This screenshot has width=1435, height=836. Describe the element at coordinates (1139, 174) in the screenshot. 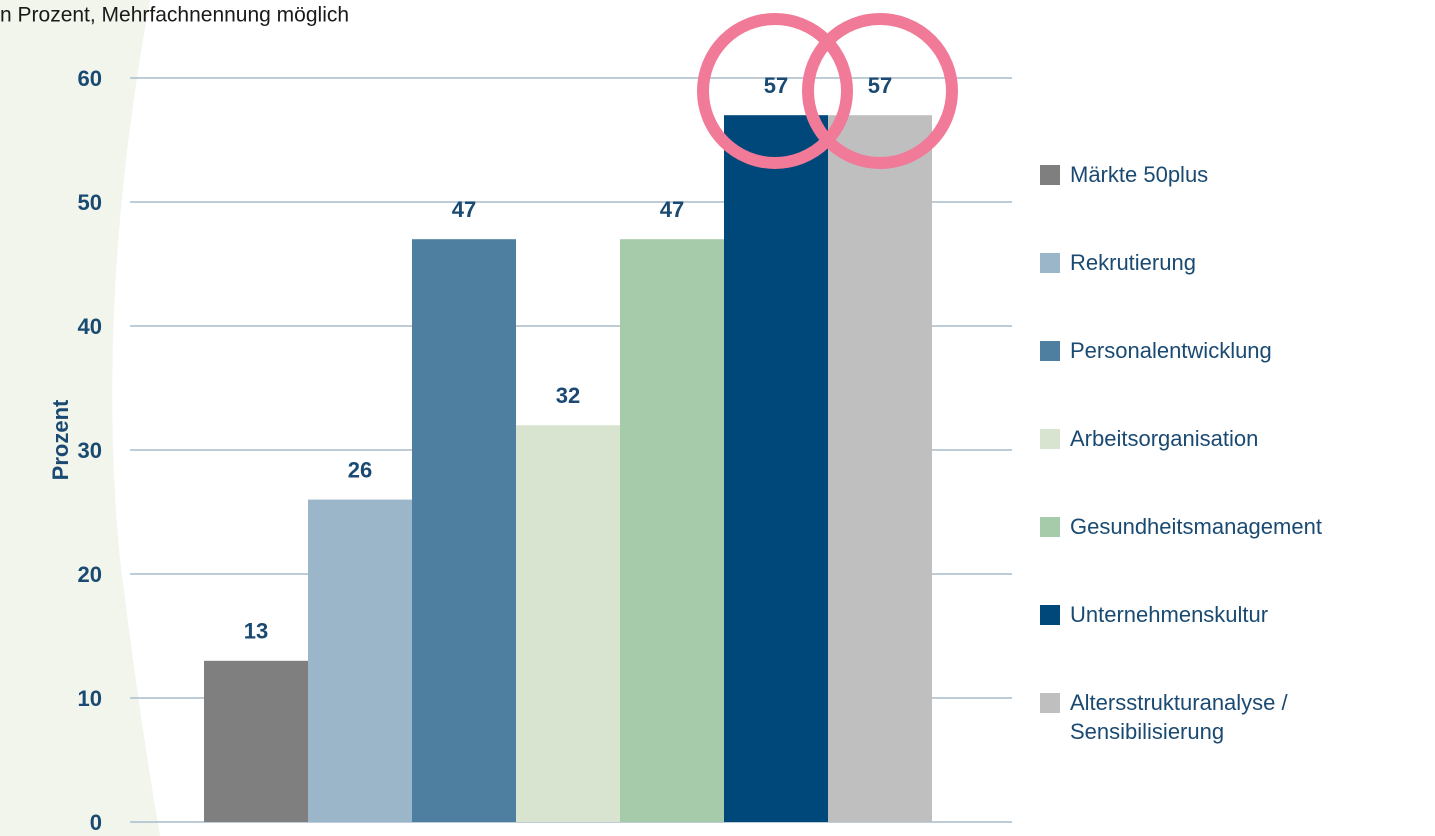

I see `legend-label: Märkte 50plus` at that location.